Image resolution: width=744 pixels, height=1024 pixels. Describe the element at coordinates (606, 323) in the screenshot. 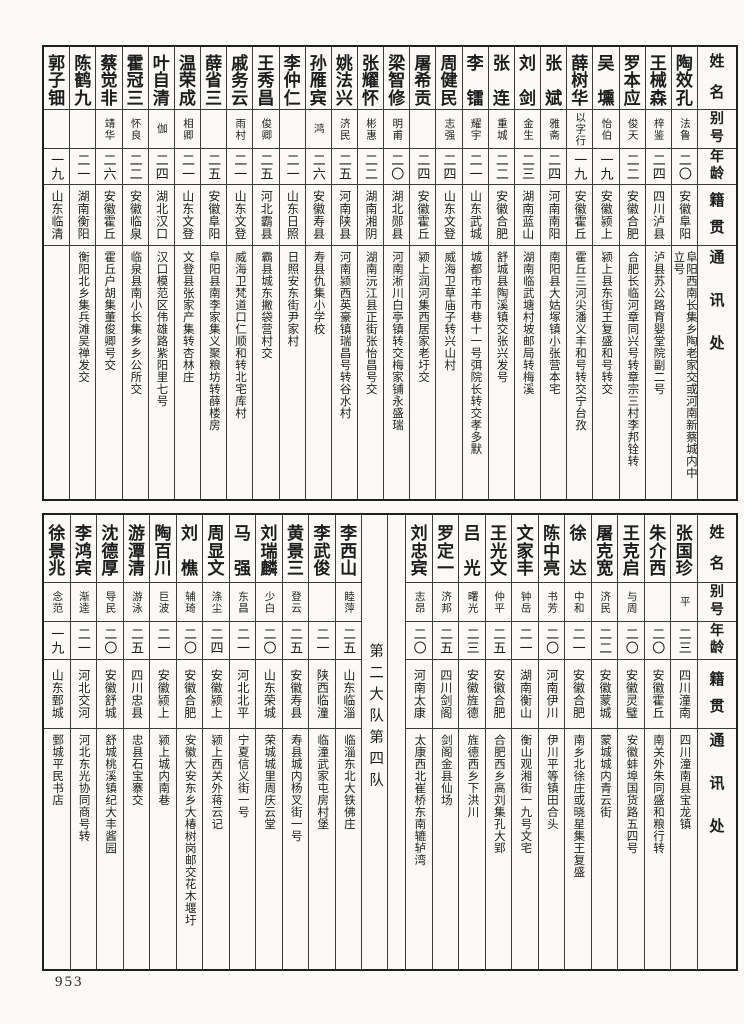

I see `person-address: 颍上县东街王复盛和号转交` at that location.